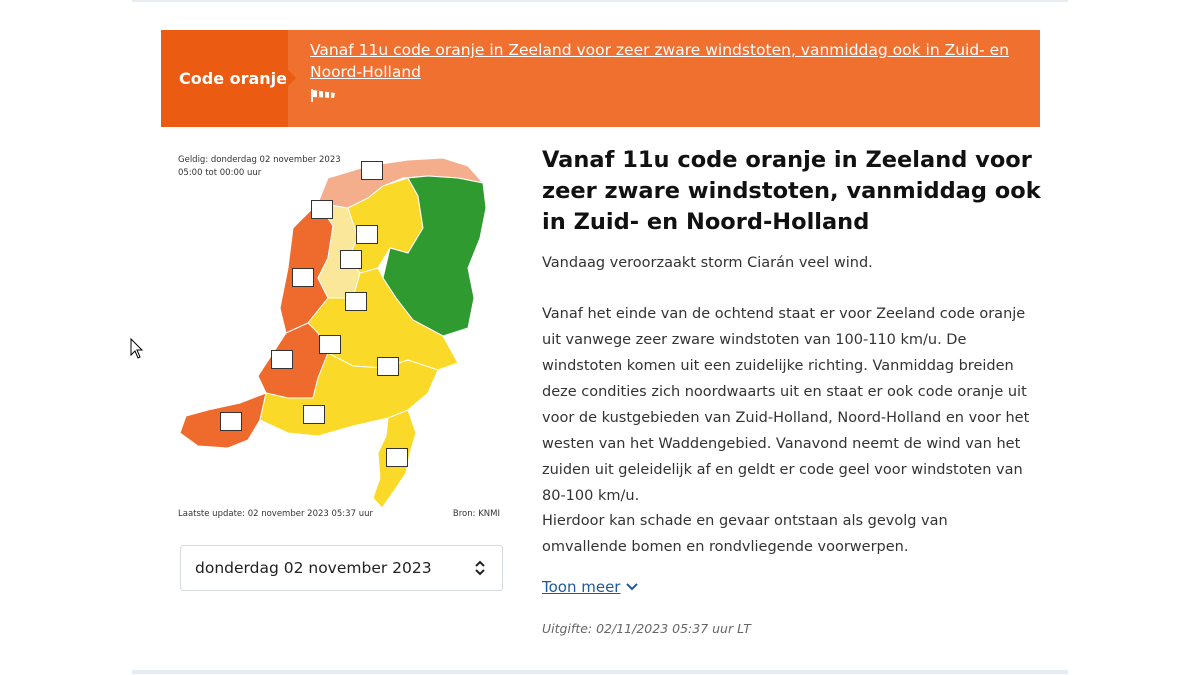 This screenshot has height=675, width=1200. What do you see at coordinates (313, 568) in the screenshot?
I see `date-select-value: donderdag 02 november 2023` at bounding box center [313, 568].